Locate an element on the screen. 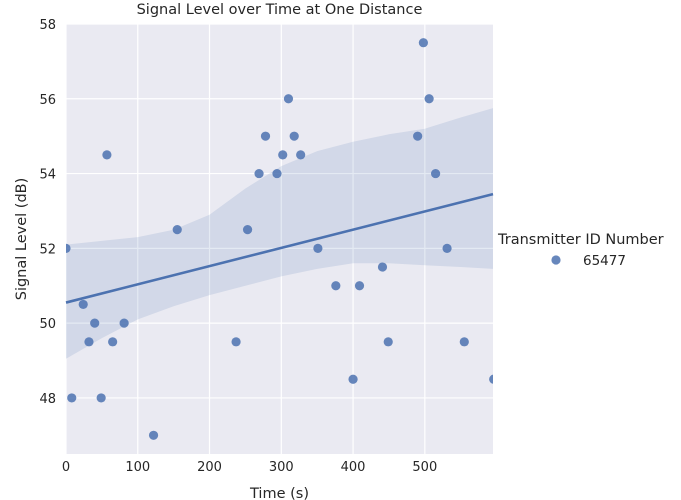 Image resolution: width=681 pixels, height=500 pixels. legend-entry-label: 65477 is located at coordinates (604, 261).